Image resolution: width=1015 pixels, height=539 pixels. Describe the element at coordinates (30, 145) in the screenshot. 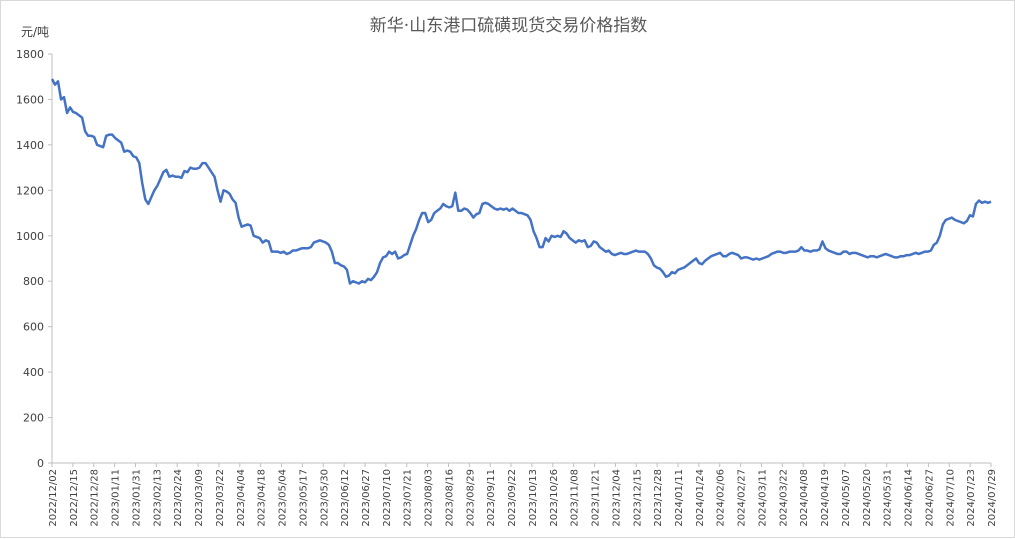

I see `y-tick-label: 1400` at that location.